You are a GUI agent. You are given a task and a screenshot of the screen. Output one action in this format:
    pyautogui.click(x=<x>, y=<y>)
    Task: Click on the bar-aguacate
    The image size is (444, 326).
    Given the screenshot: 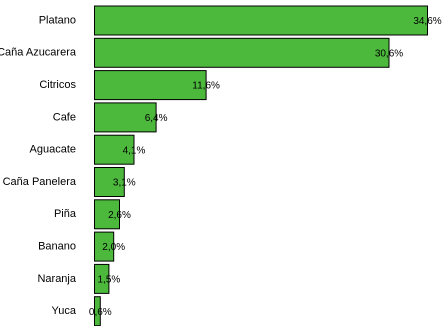 What is the action you would take?
    pyautogui.click(x=114, y=149)
    